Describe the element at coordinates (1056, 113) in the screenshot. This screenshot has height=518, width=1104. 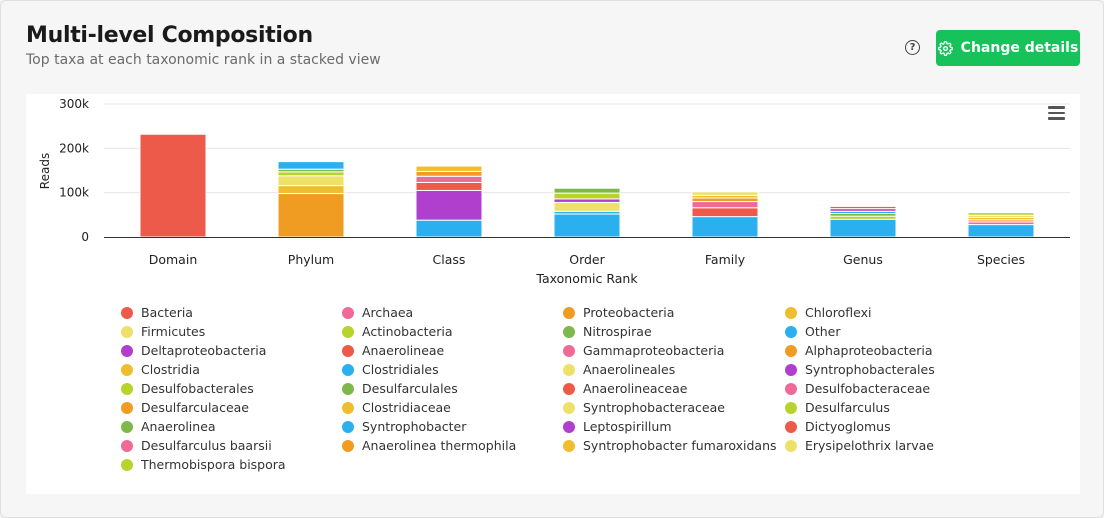
I see `chart-menu-icon` at that location.